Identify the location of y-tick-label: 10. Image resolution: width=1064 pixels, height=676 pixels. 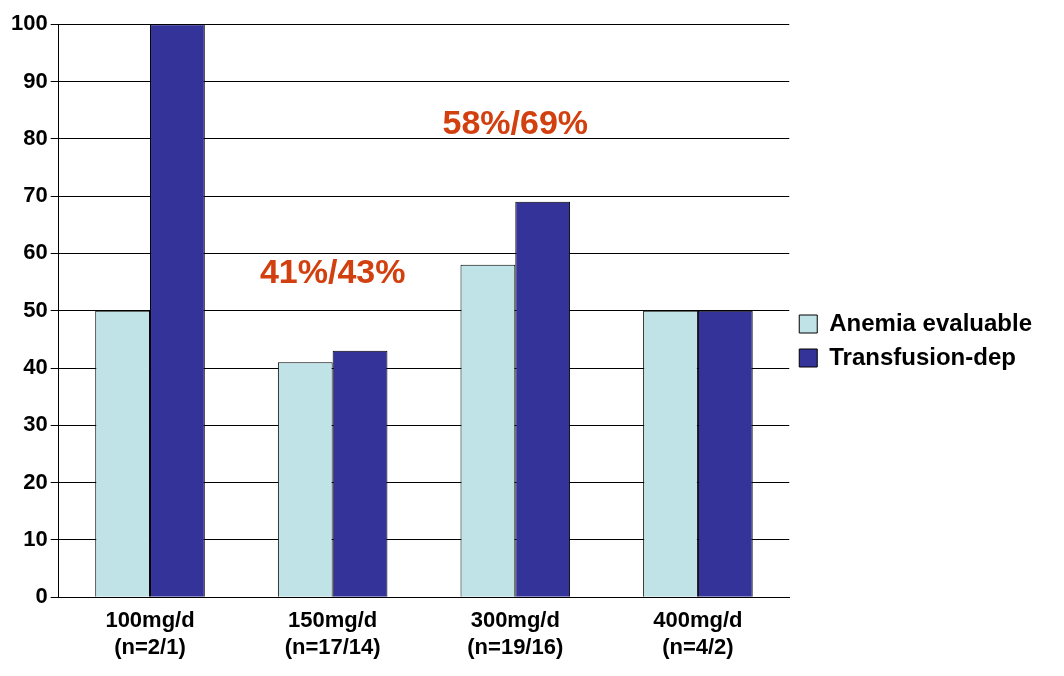
(35, 538).